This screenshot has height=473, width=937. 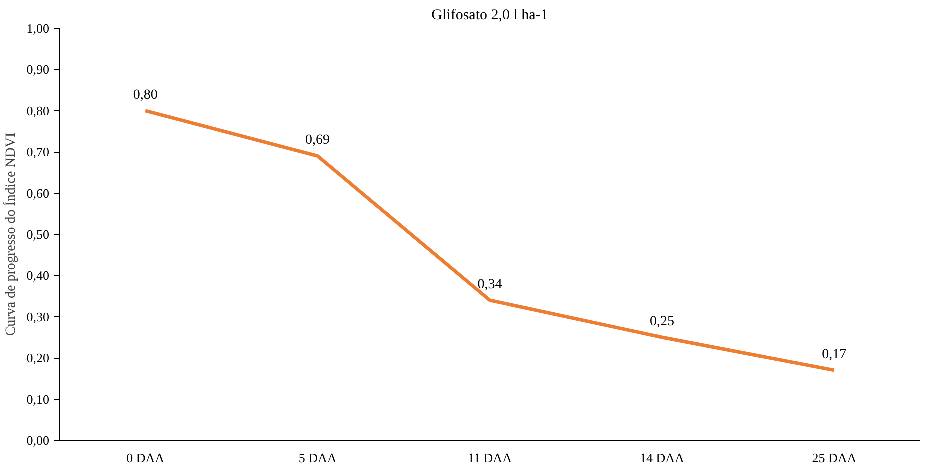 What do you see at coordinates (490, 458) in the screenshot?
I see `x-tick-label: 11 DAA` at bounding box center [490, 458].